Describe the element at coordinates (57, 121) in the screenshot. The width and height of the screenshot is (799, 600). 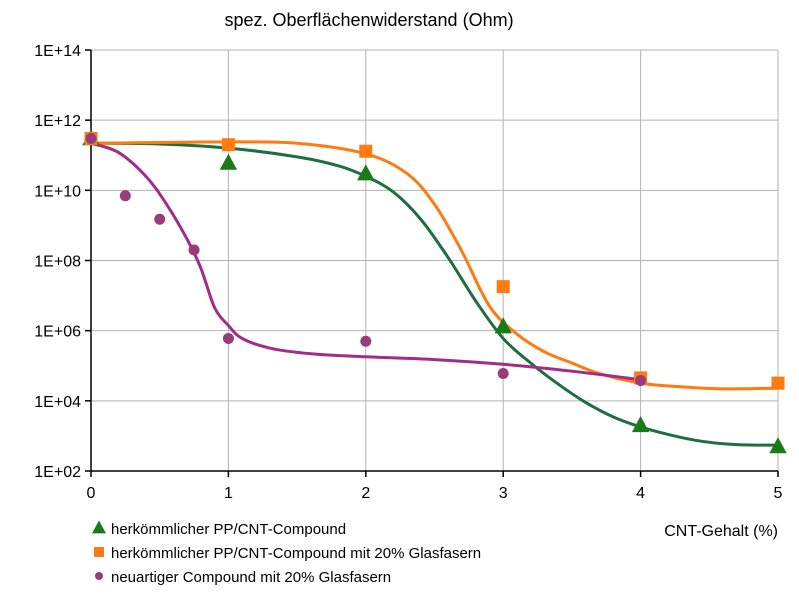
I see `y-tick-label: 1E+12` at that location.